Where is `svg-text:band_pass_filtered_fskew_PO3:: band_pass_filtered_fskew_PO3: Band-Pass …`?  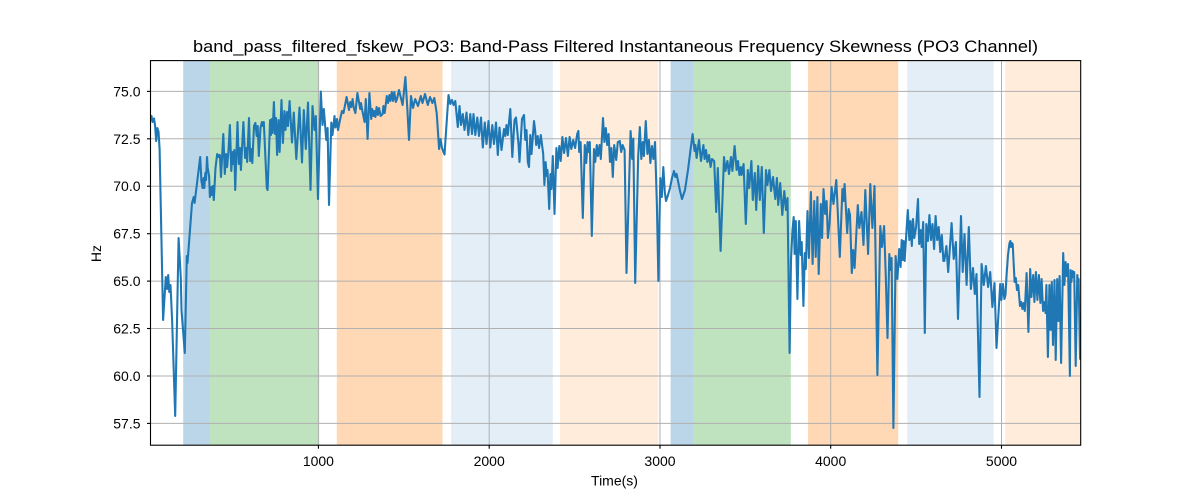
svg-text:band_pass_filtered_fskew_PO3:: band_pass_filtered_fskew_PO3: Band-Pass … is located at coordinates (615, 46).